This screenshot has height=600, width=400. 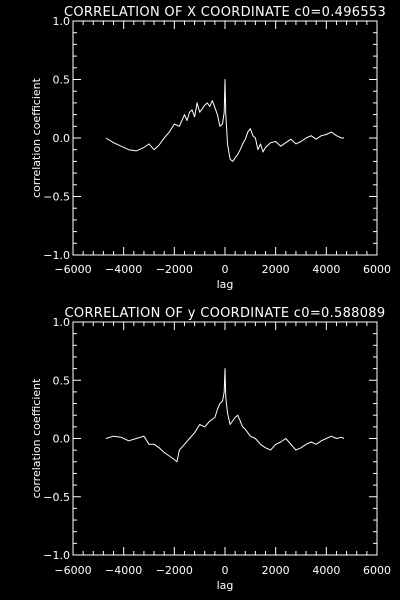 I want to click on chart-title: CORRELATION OF X COORDINATE c0=0.496553, so click(x=225, y=12).